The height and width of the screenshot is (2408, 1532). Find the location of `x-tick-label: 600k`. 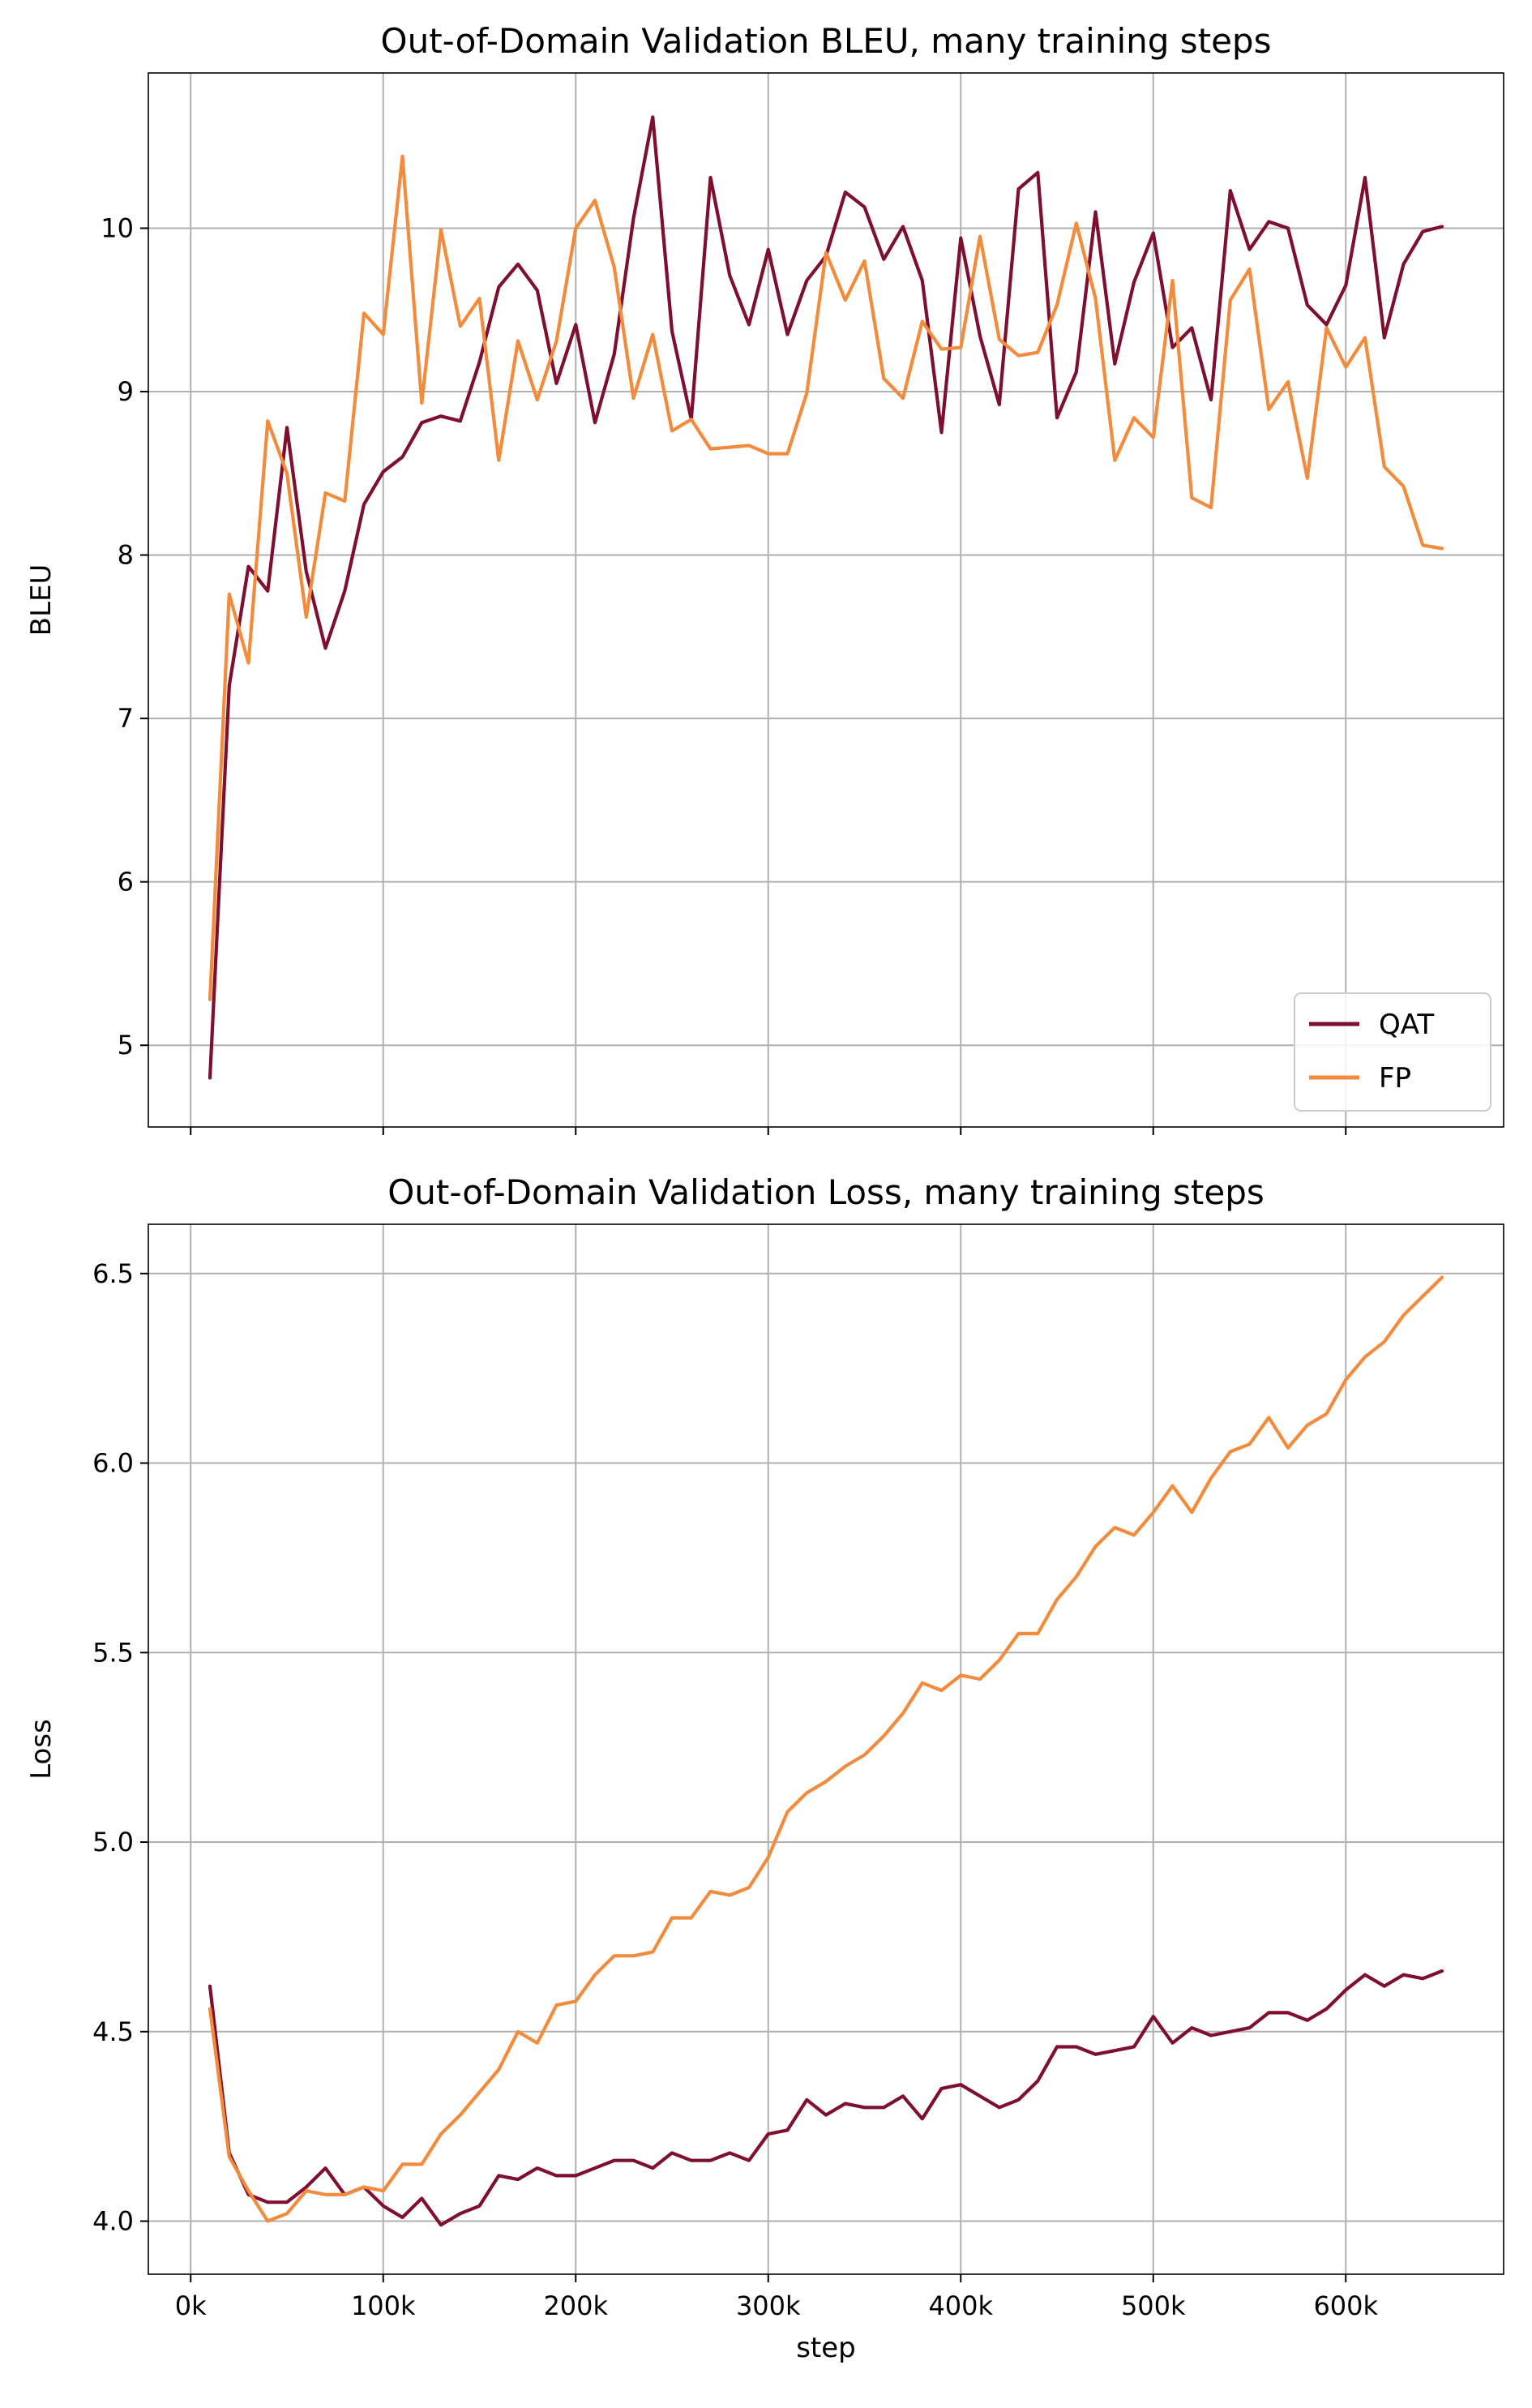

x-tick-label: 600k is located at coordinates (1345, 2306).